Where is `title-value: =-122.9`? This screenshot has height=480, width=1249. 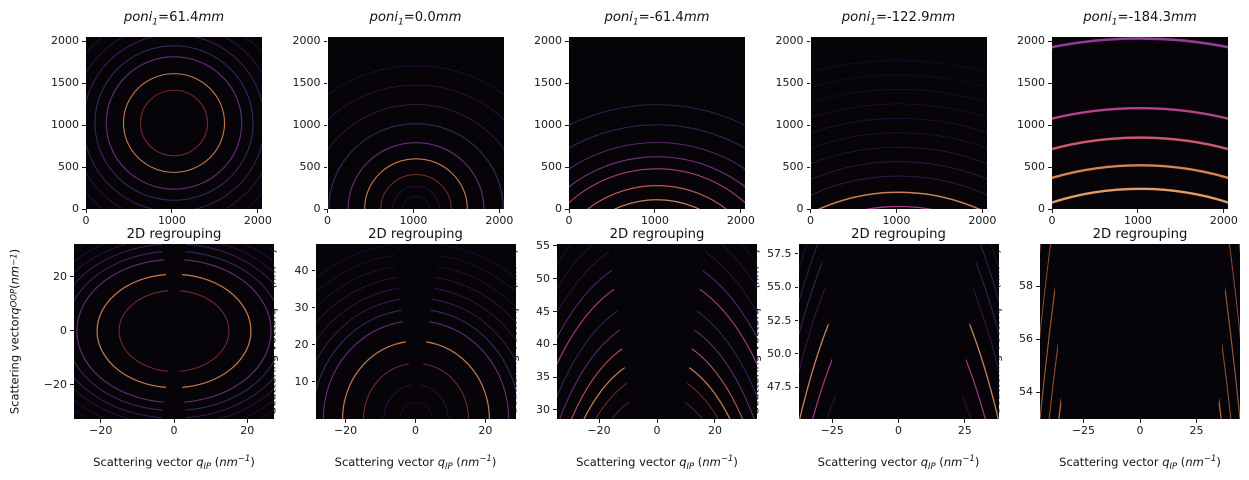 title-value: =-122.9 is located at coordinates (902, 17).